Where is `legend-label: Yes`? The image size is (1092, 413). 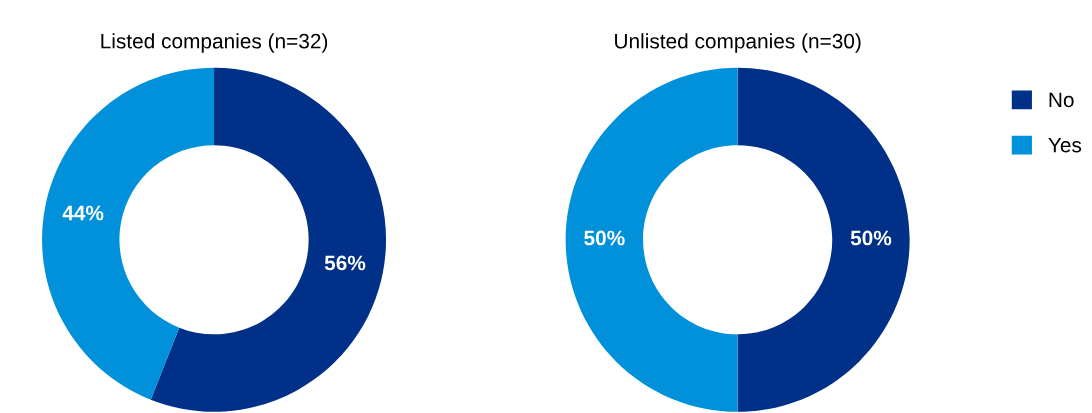
legend-label: Yes is located at coordinates (1065, 145).